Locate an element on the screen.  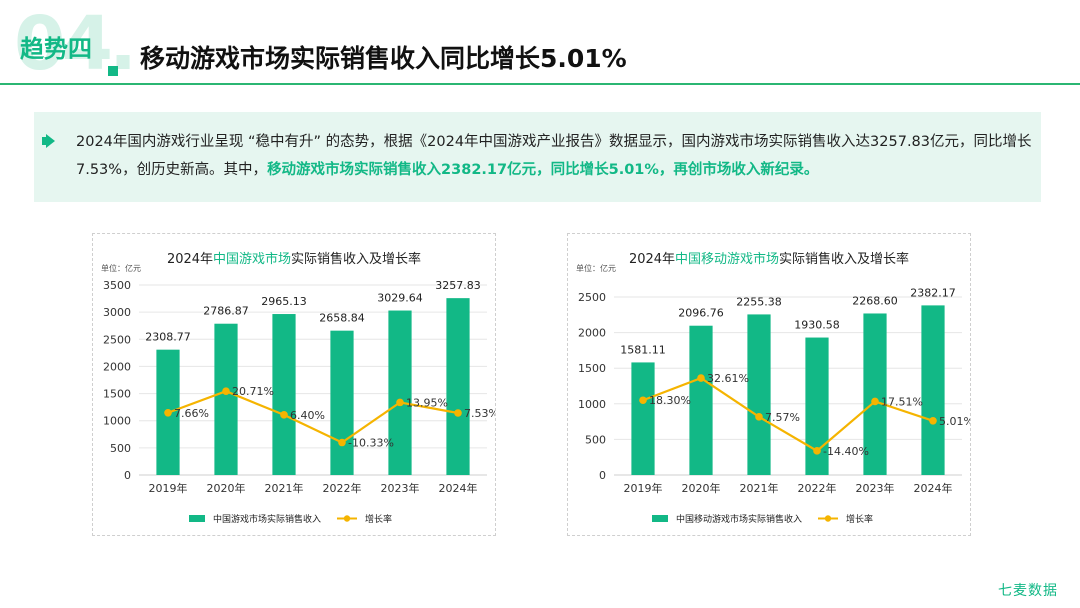
y-tick-label: 3500 is located at coordinates (117, 285).